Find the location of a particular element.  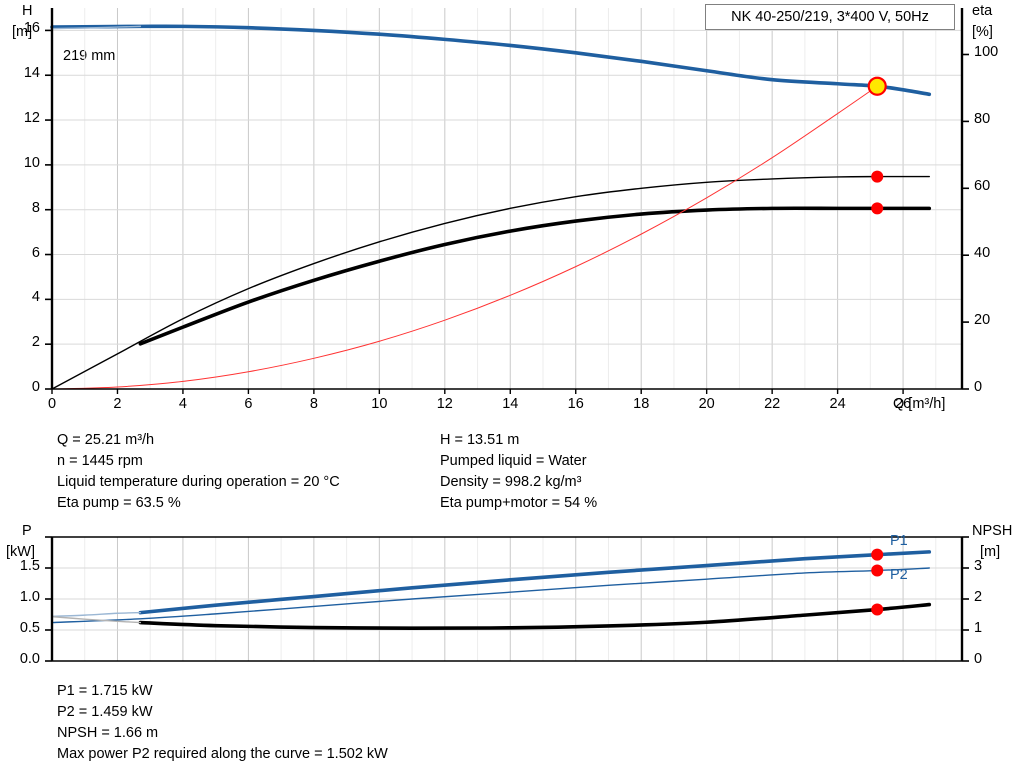

main-y2-tick: 20 is located at coordinates (982, 320).